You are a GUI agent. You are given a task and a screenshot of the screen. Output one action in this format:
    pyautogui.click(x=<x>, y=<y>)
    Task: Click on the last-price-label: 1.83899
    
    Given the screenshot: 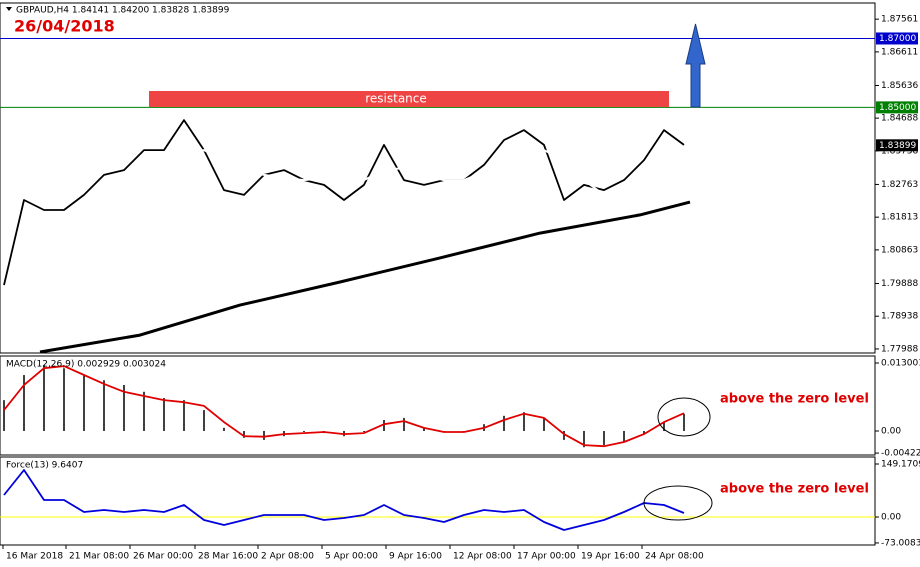 What is the action you would take?
    pyautogui.click(x=897, y=146)
    